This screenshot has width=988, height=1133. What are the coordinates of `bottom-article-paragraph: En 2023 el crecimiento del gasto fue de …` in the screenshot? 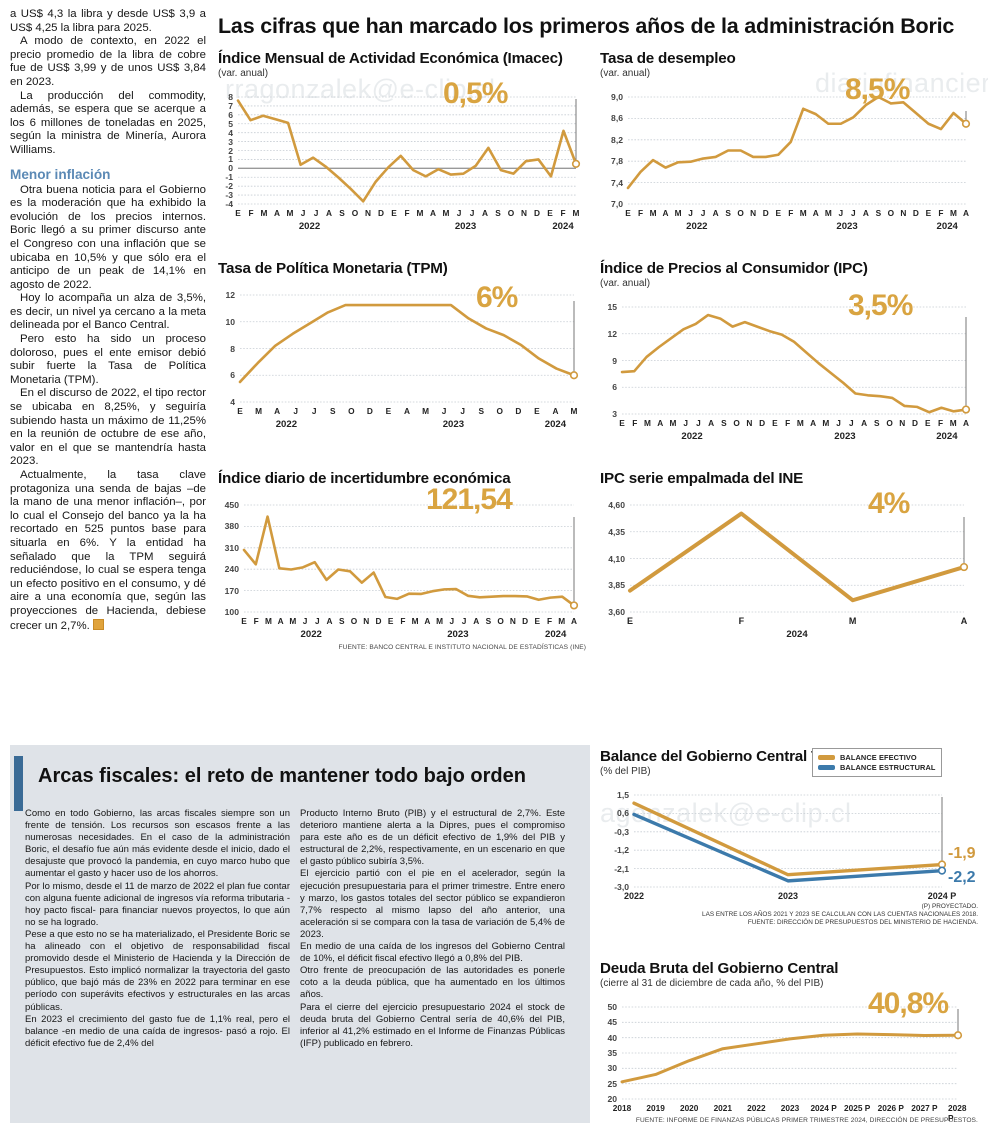 It's located at (157, 1031).